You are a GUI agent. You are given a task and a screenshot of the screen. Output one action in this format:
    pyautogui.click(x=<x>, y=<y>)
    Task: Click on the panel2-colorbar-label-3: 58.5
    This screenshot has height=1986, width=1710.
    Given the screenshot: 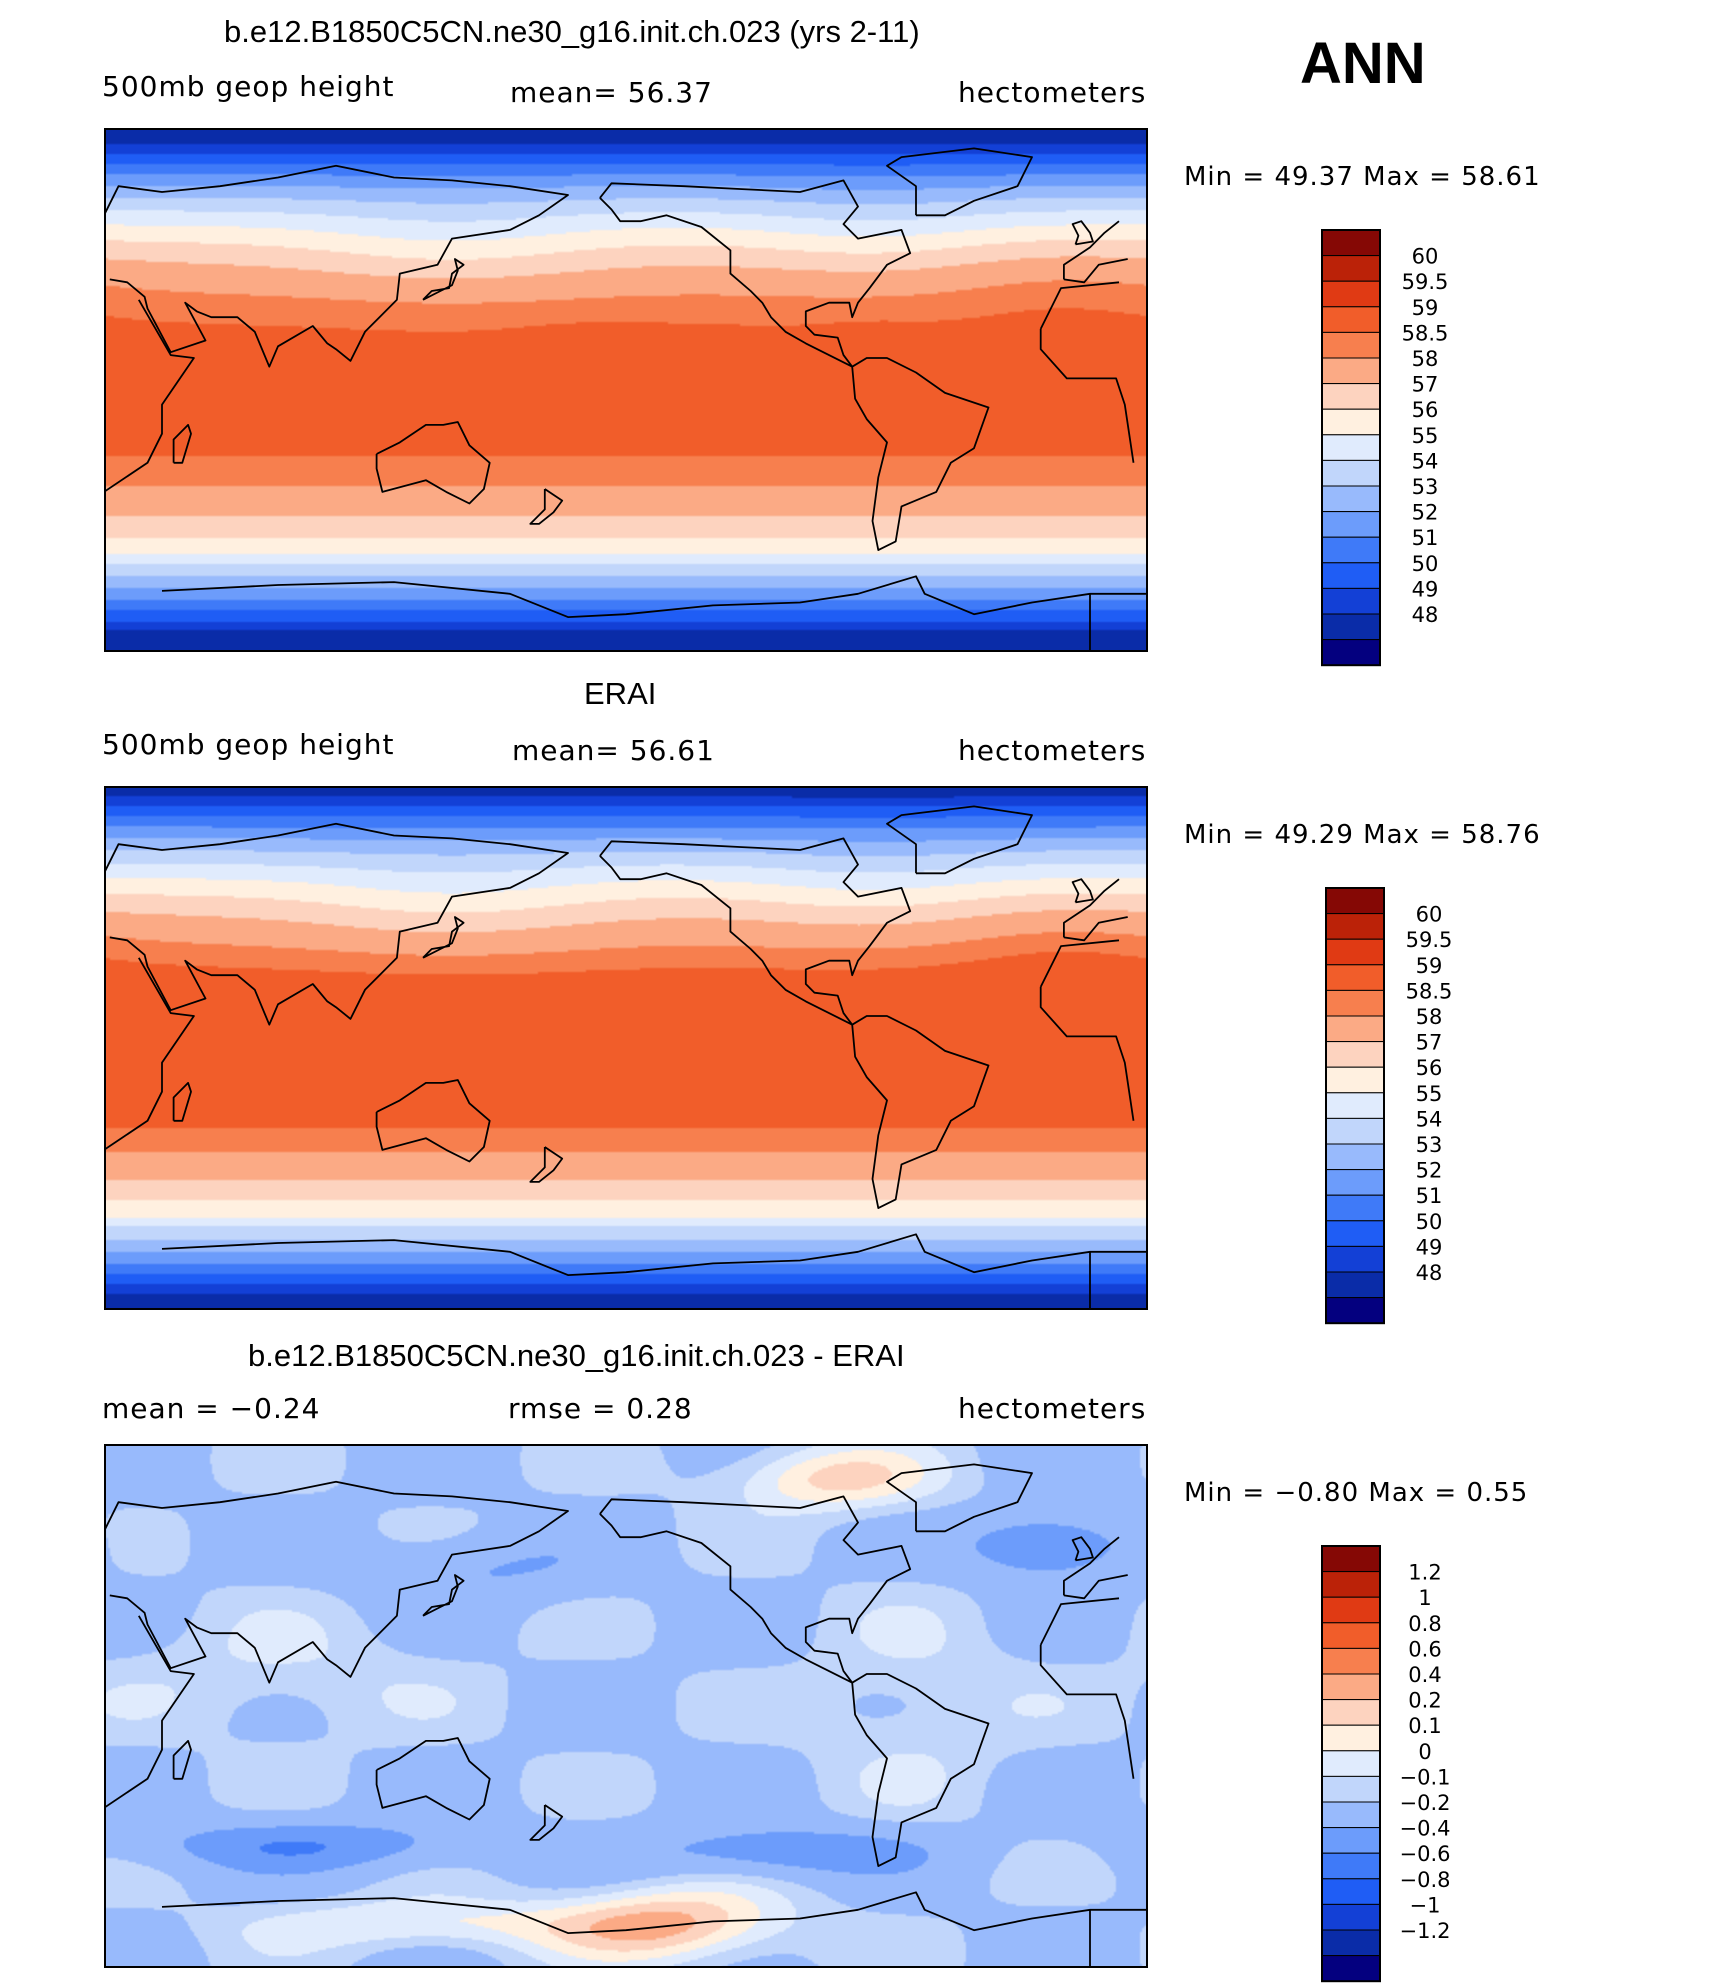 What is the action you would take?
    pyautogui.click(x=1429, y=991)
    